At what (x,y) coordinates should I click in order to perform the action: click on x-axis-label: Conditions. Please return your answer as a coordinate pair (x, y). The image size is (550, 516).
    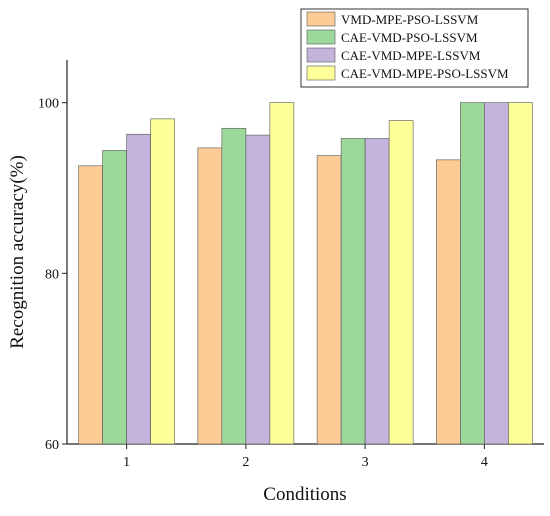
    Looking at the image, I should click on (304, 494).